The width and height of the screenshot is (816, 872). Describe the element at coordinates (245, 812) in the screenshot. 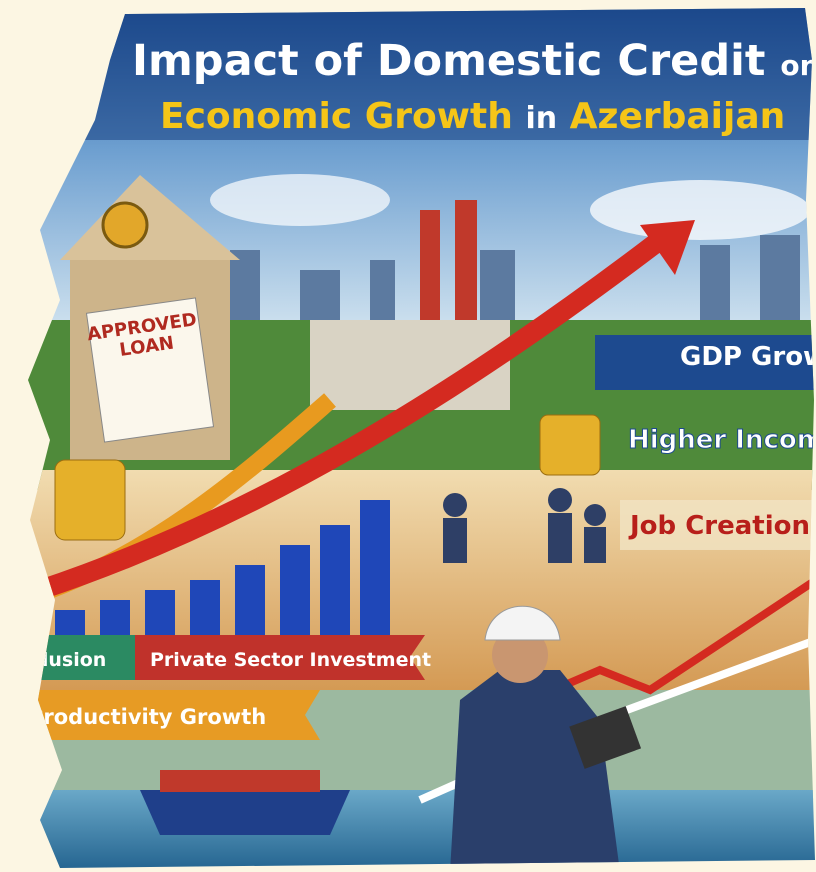

I see `ship` at that location.